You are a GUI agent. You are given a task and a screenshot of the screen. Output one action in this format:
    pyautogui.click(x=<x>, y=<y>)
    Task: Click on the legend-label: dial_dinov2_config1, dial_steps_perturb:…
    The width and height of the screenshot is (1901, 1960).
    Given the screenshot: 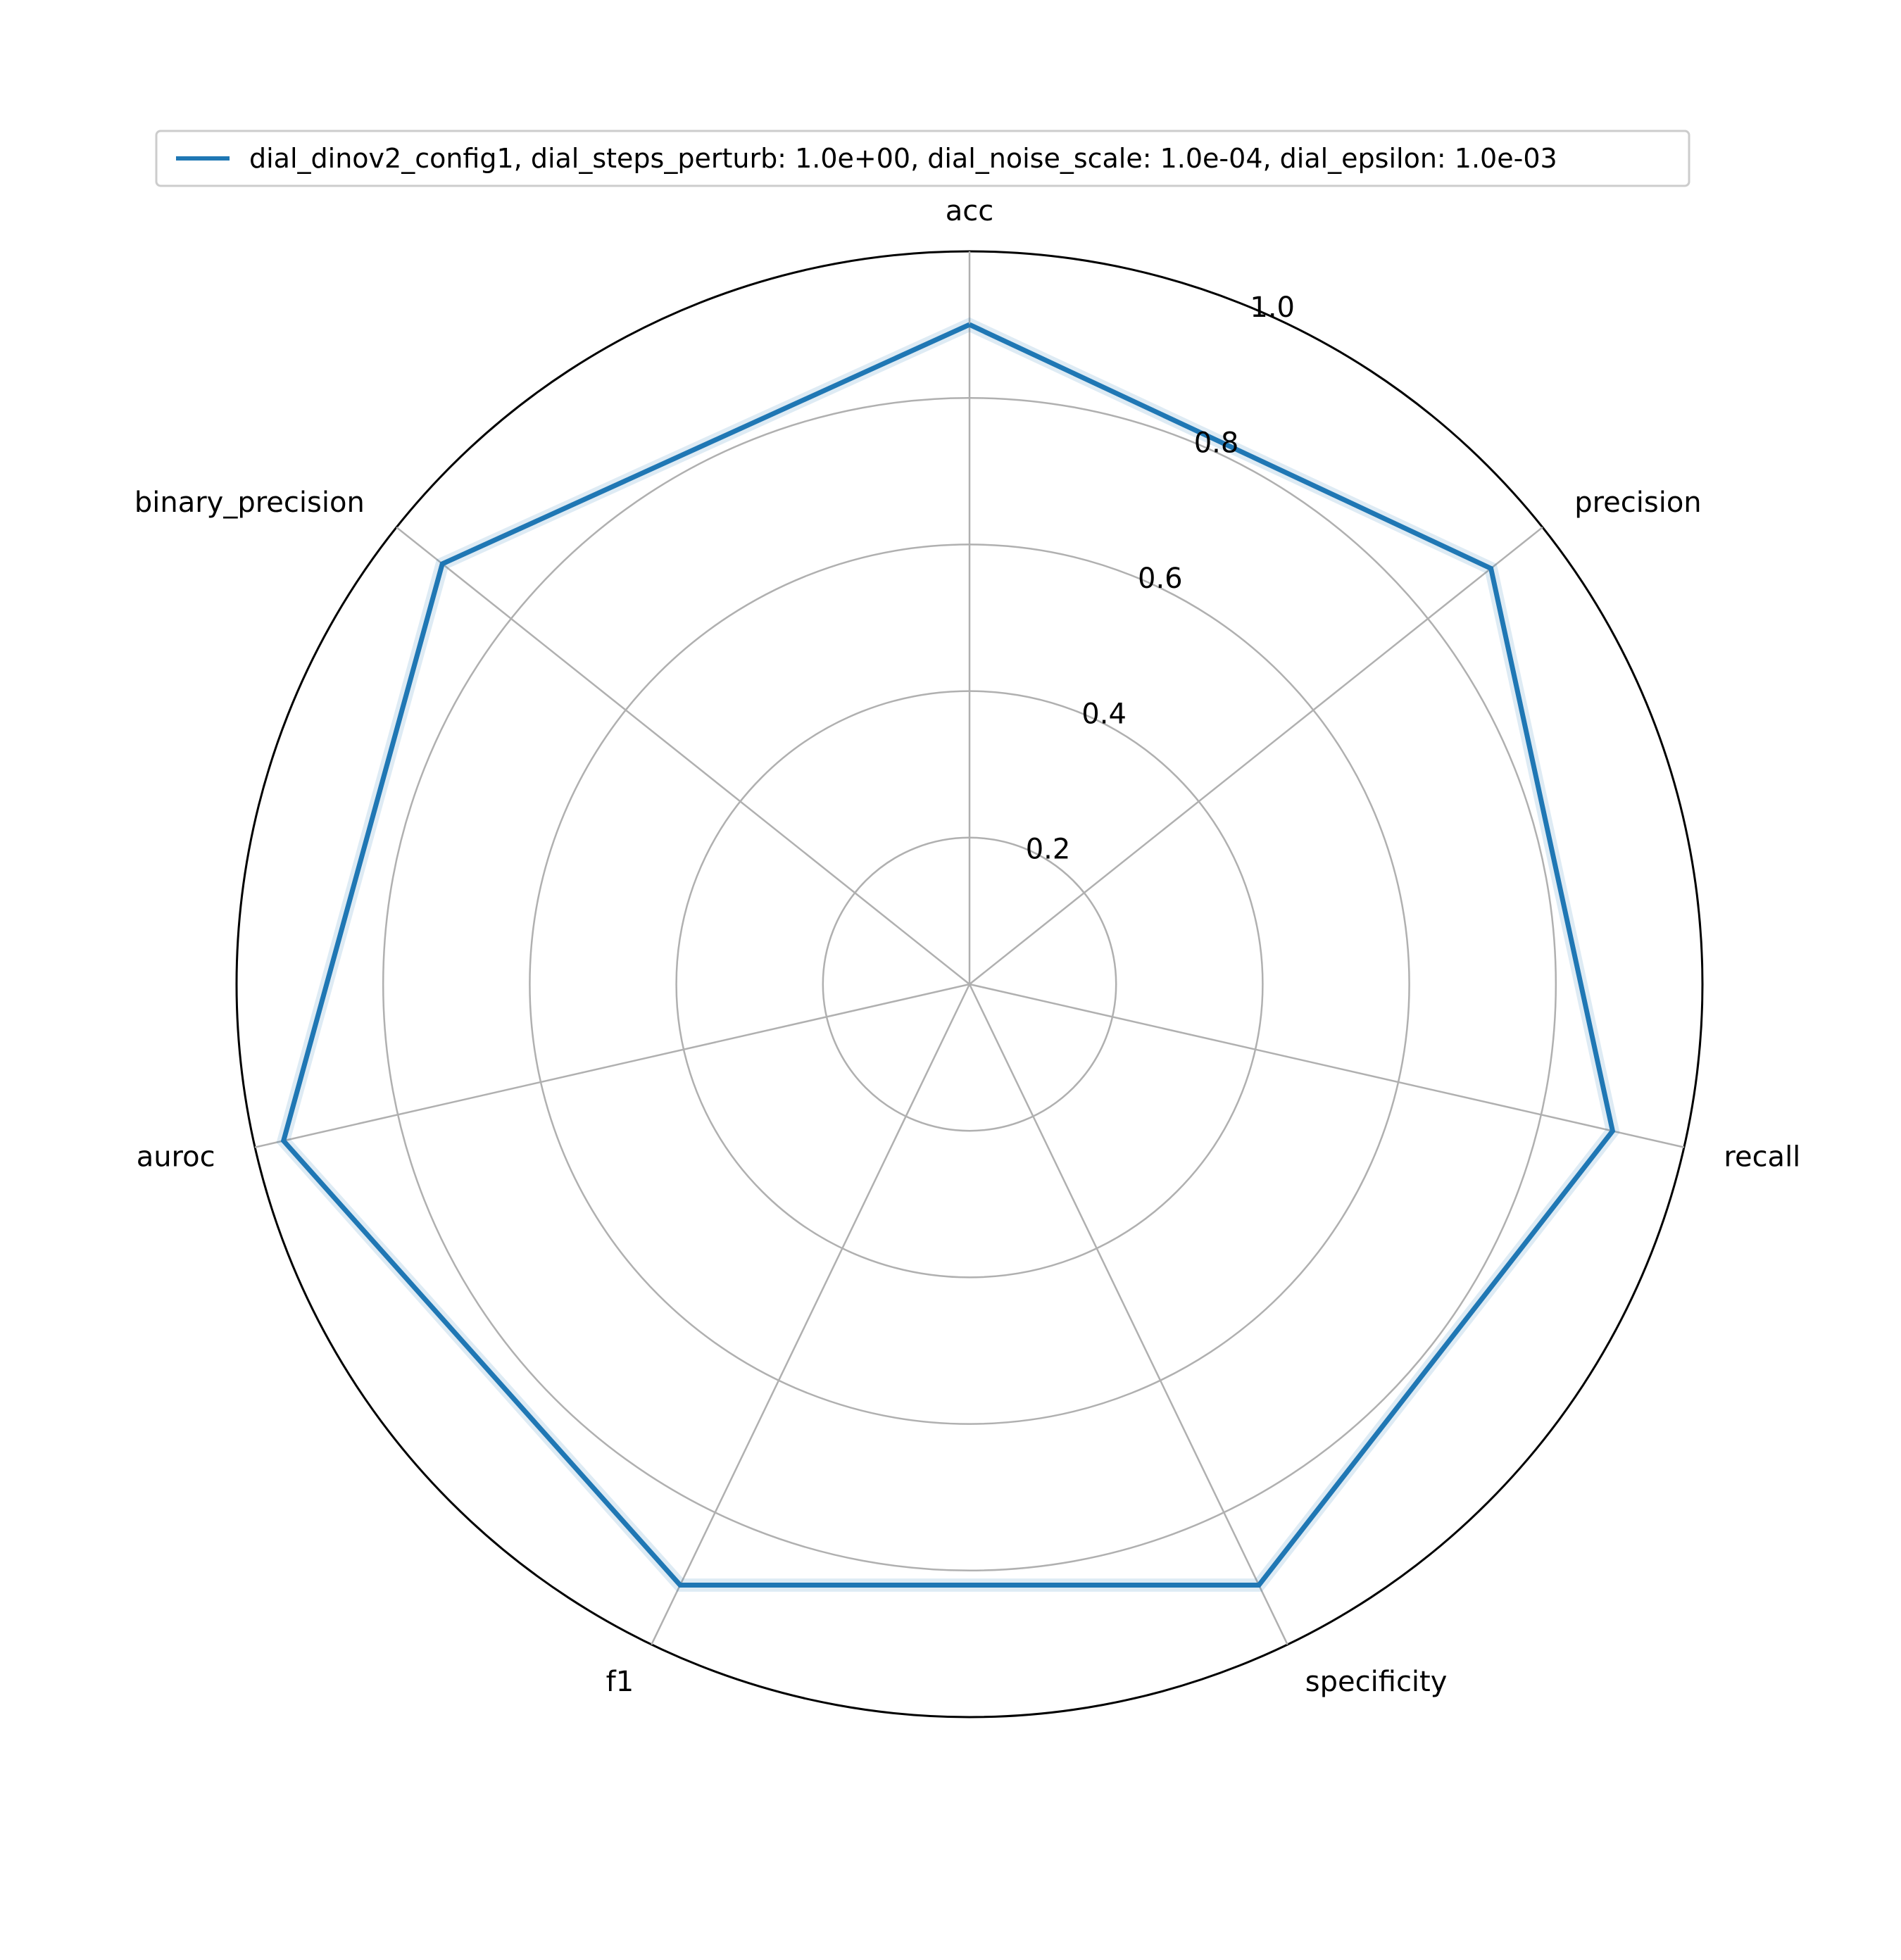 What is the action you would take?
    pyautogui.click(x=903, y=158)
    